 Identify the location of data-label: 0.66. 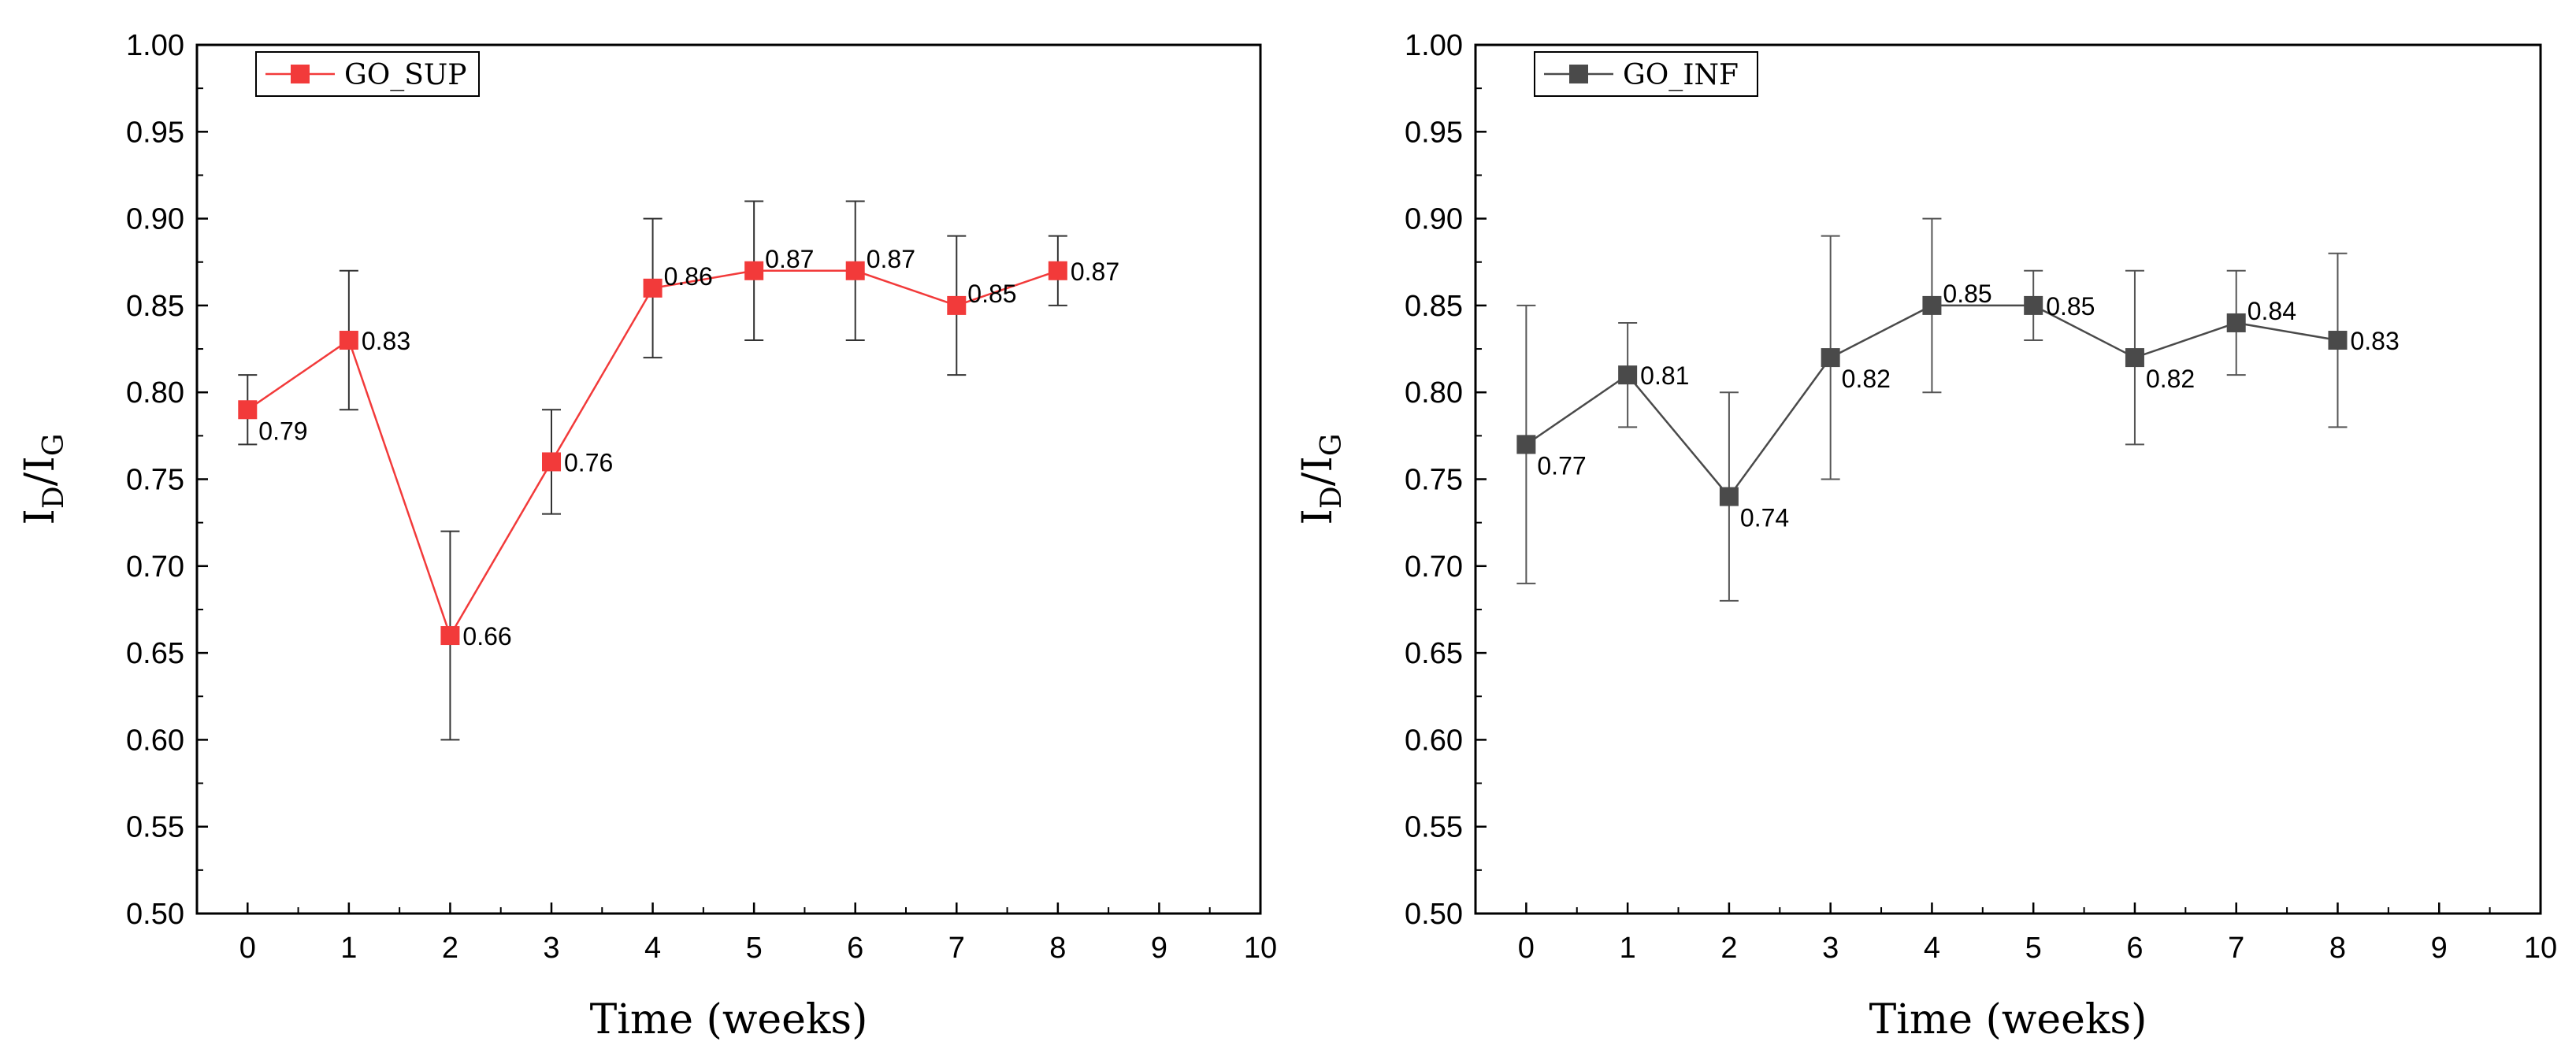
(486, 636).